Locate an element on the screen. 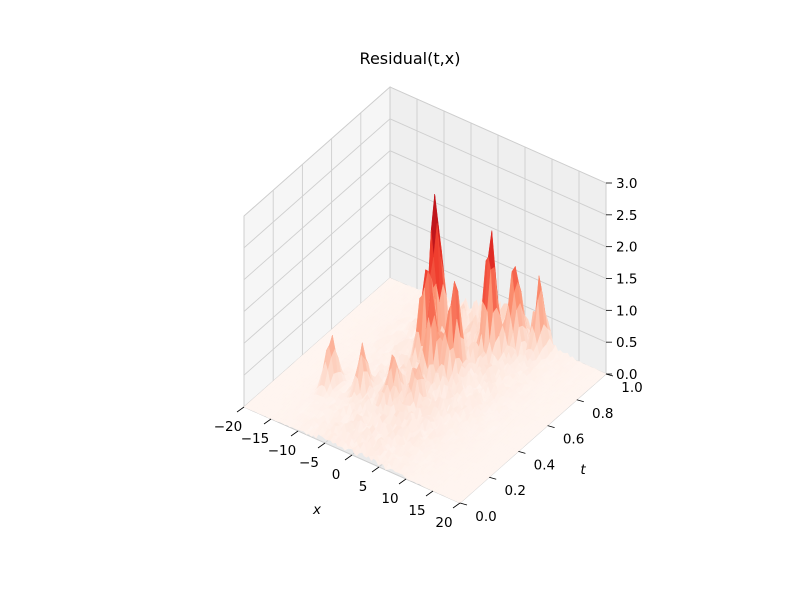  z-tick-label: 1.5 is located at coordinates (626, 280).